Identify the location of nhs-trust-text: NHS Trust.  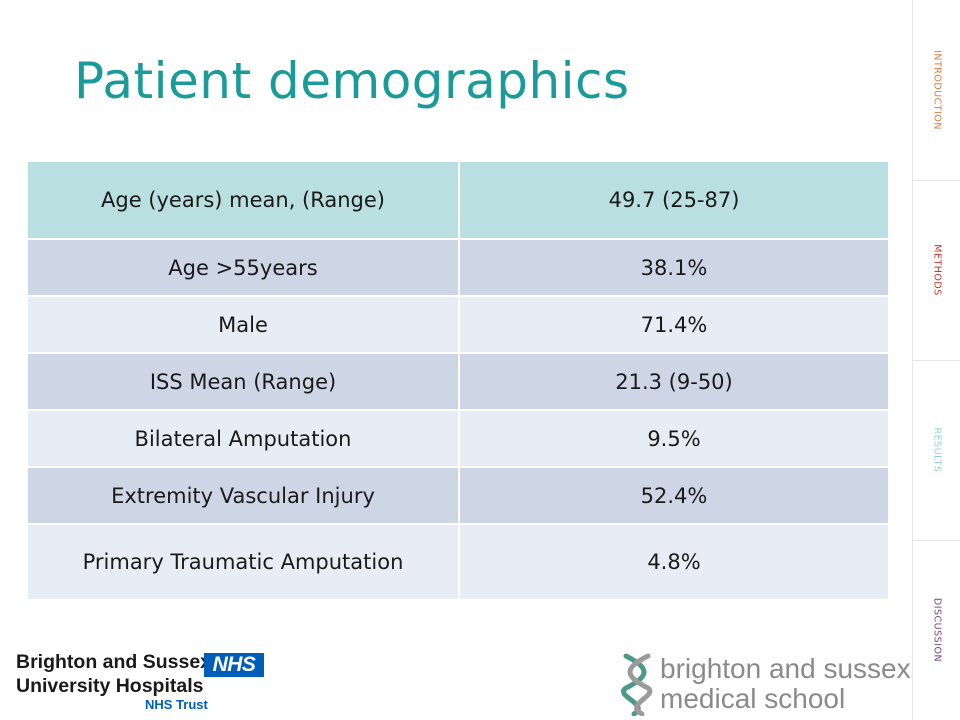
(176, 704).